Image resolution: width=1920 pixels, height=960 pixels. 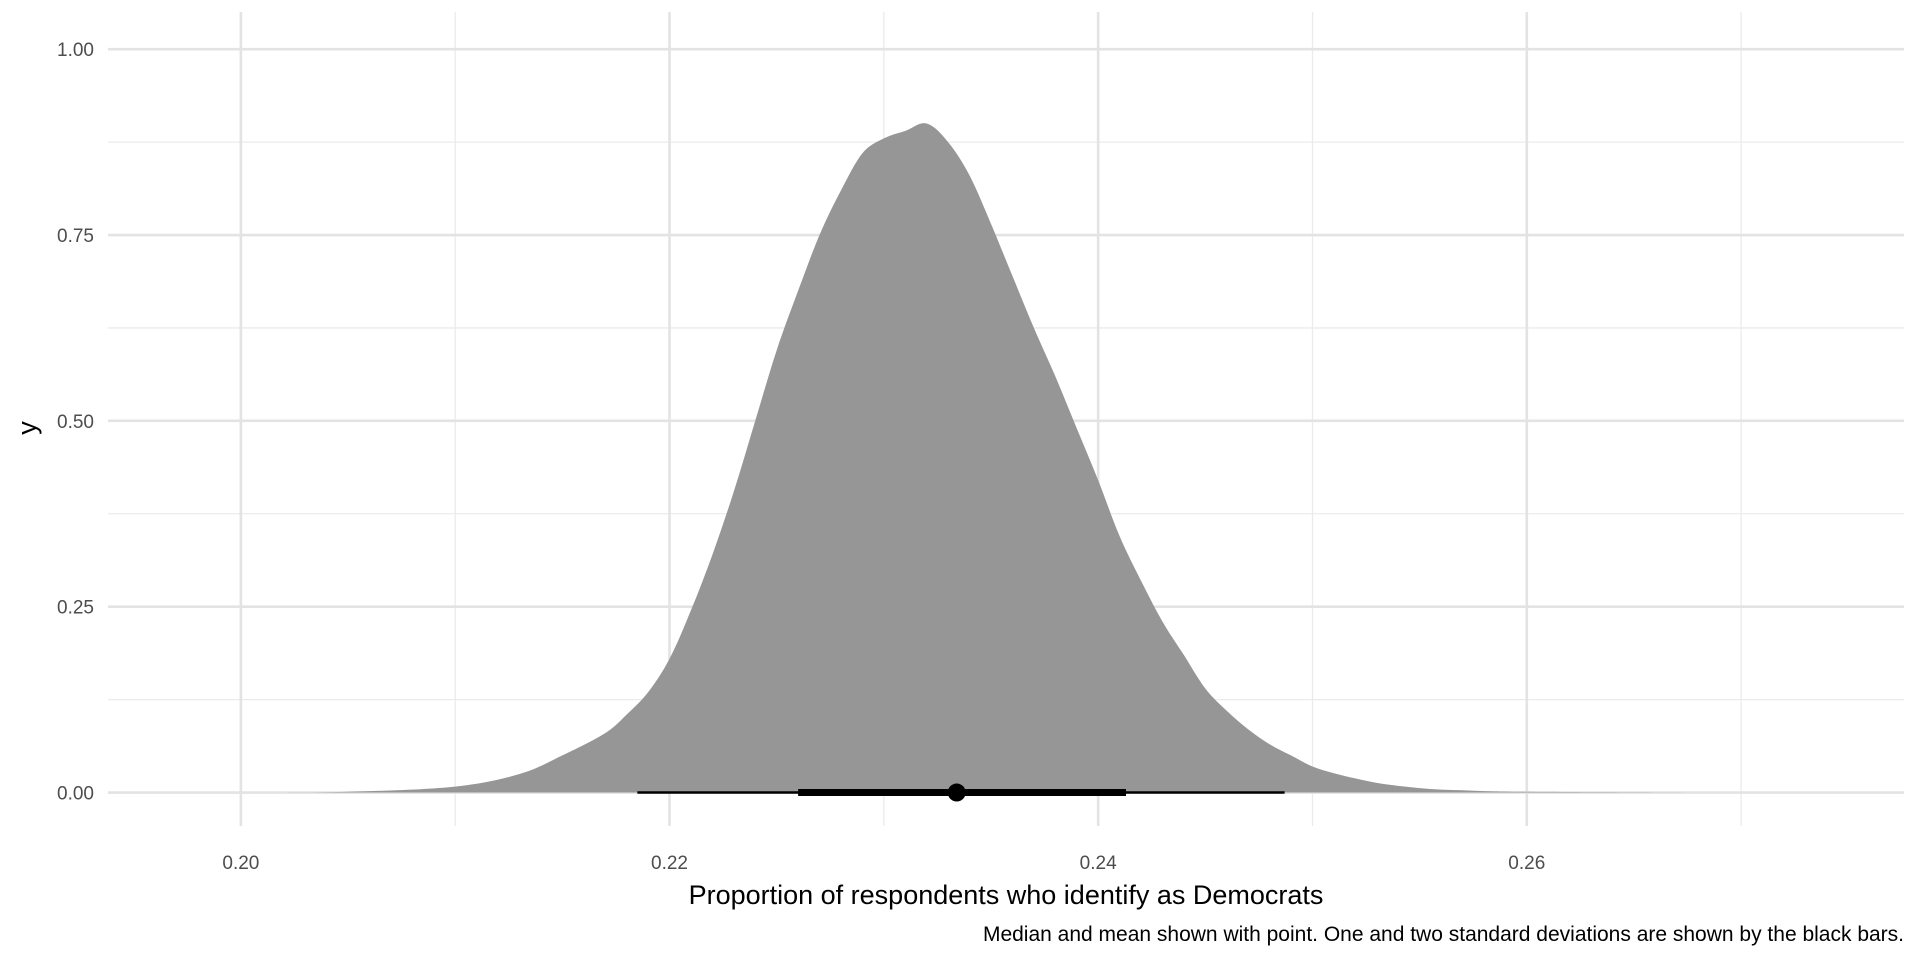 I want to click on y-tick-label: 0.25, so click(x=75, y=608).